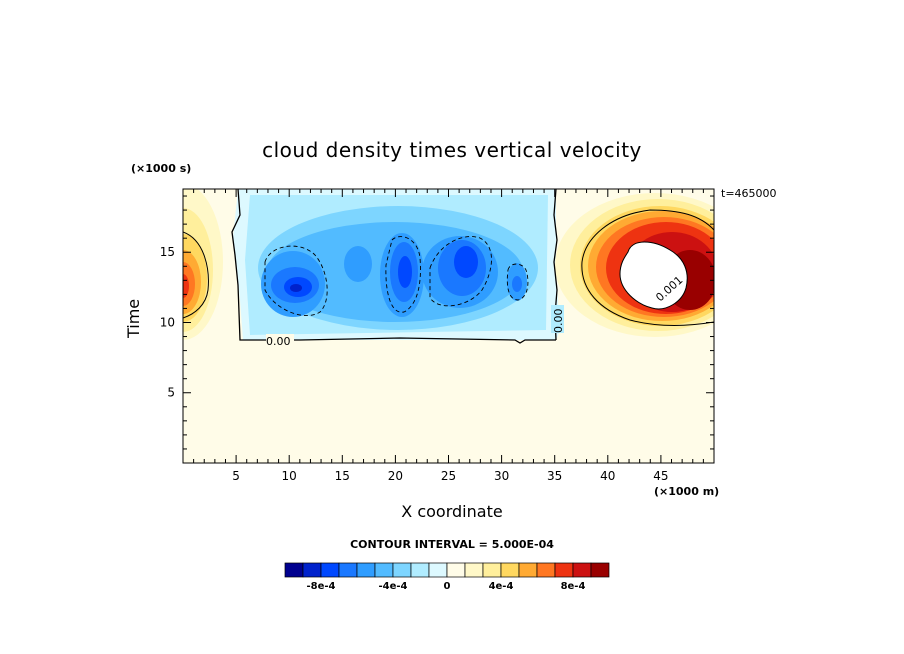  I want to click on left-warm-patch, so click(203, 264).